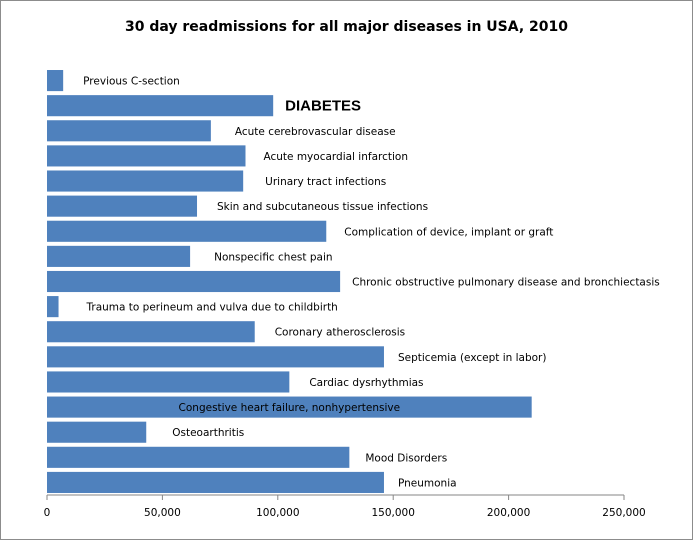 The height and width of the screenshot is (540, 693). What do you see at coordinates (323, 106) in the screenshot?
I see `category-label-diabetes: DIABETES` at bounding box center [323, 106].